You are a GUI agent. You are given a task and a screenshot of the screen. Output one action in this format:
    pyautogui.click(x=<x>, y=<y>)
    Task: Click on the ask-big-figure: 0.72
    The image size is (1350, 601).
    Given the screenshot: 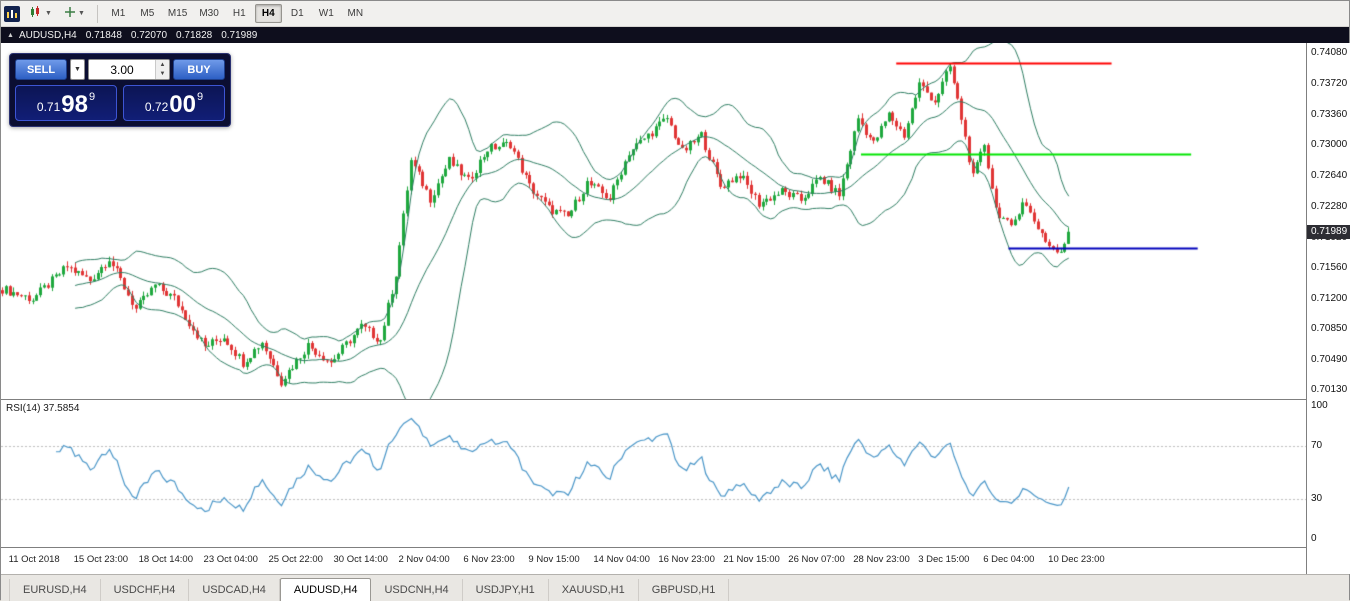 What is the action you would take?
    pyautogui.click(x=156, y=107)
    